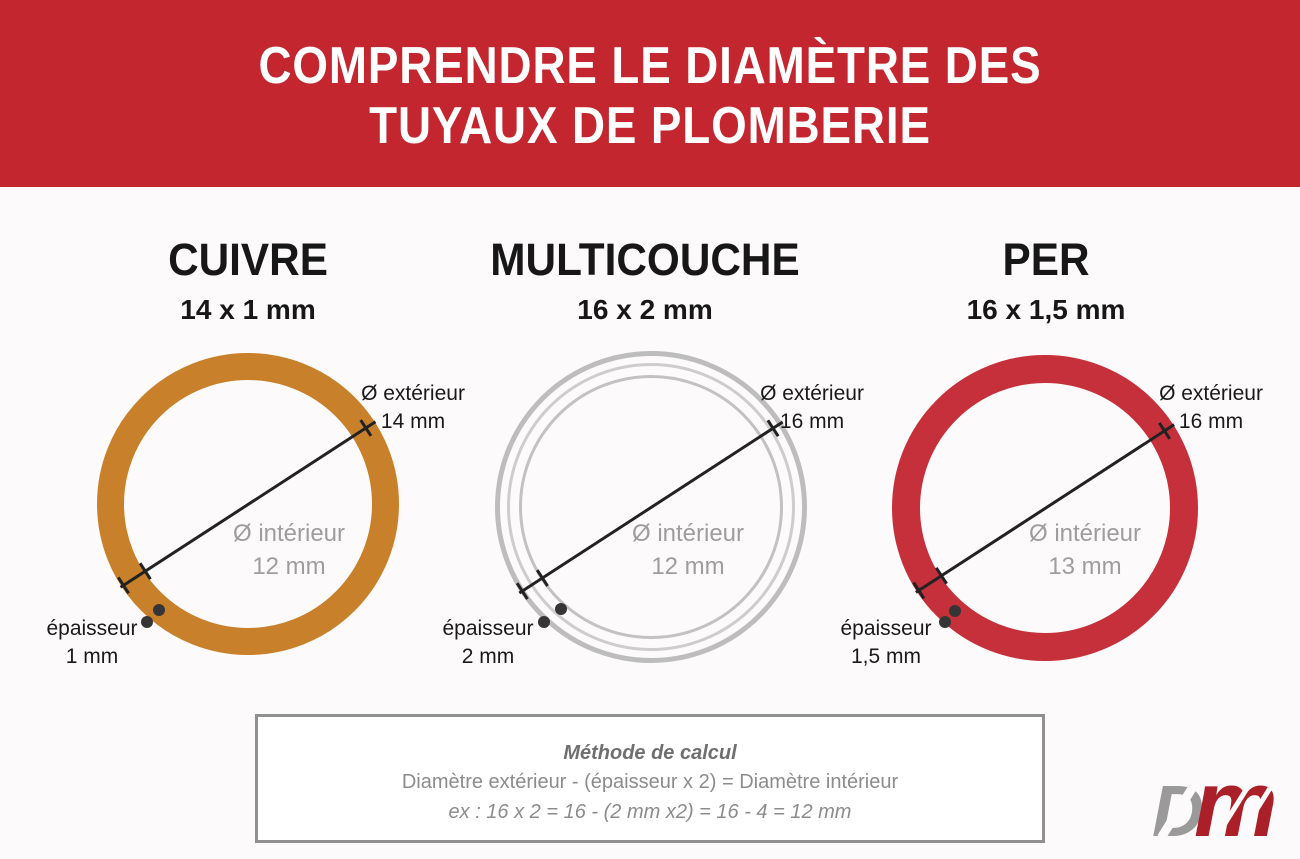 The width and height of the screenshot is (1300, 859). I want to click on outer-diameter-label-per: Ø extérieur 16 mm, so click(1211, 408).